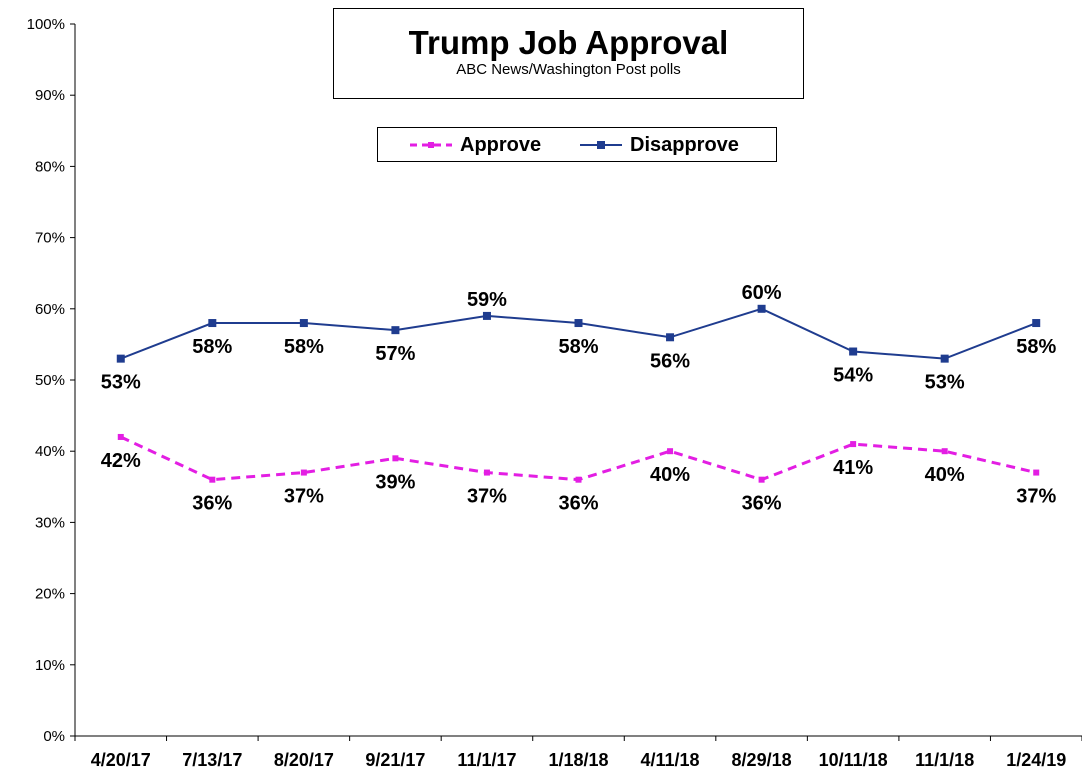  I want to click on legend-swatch-disapprove, so click(601, 145).